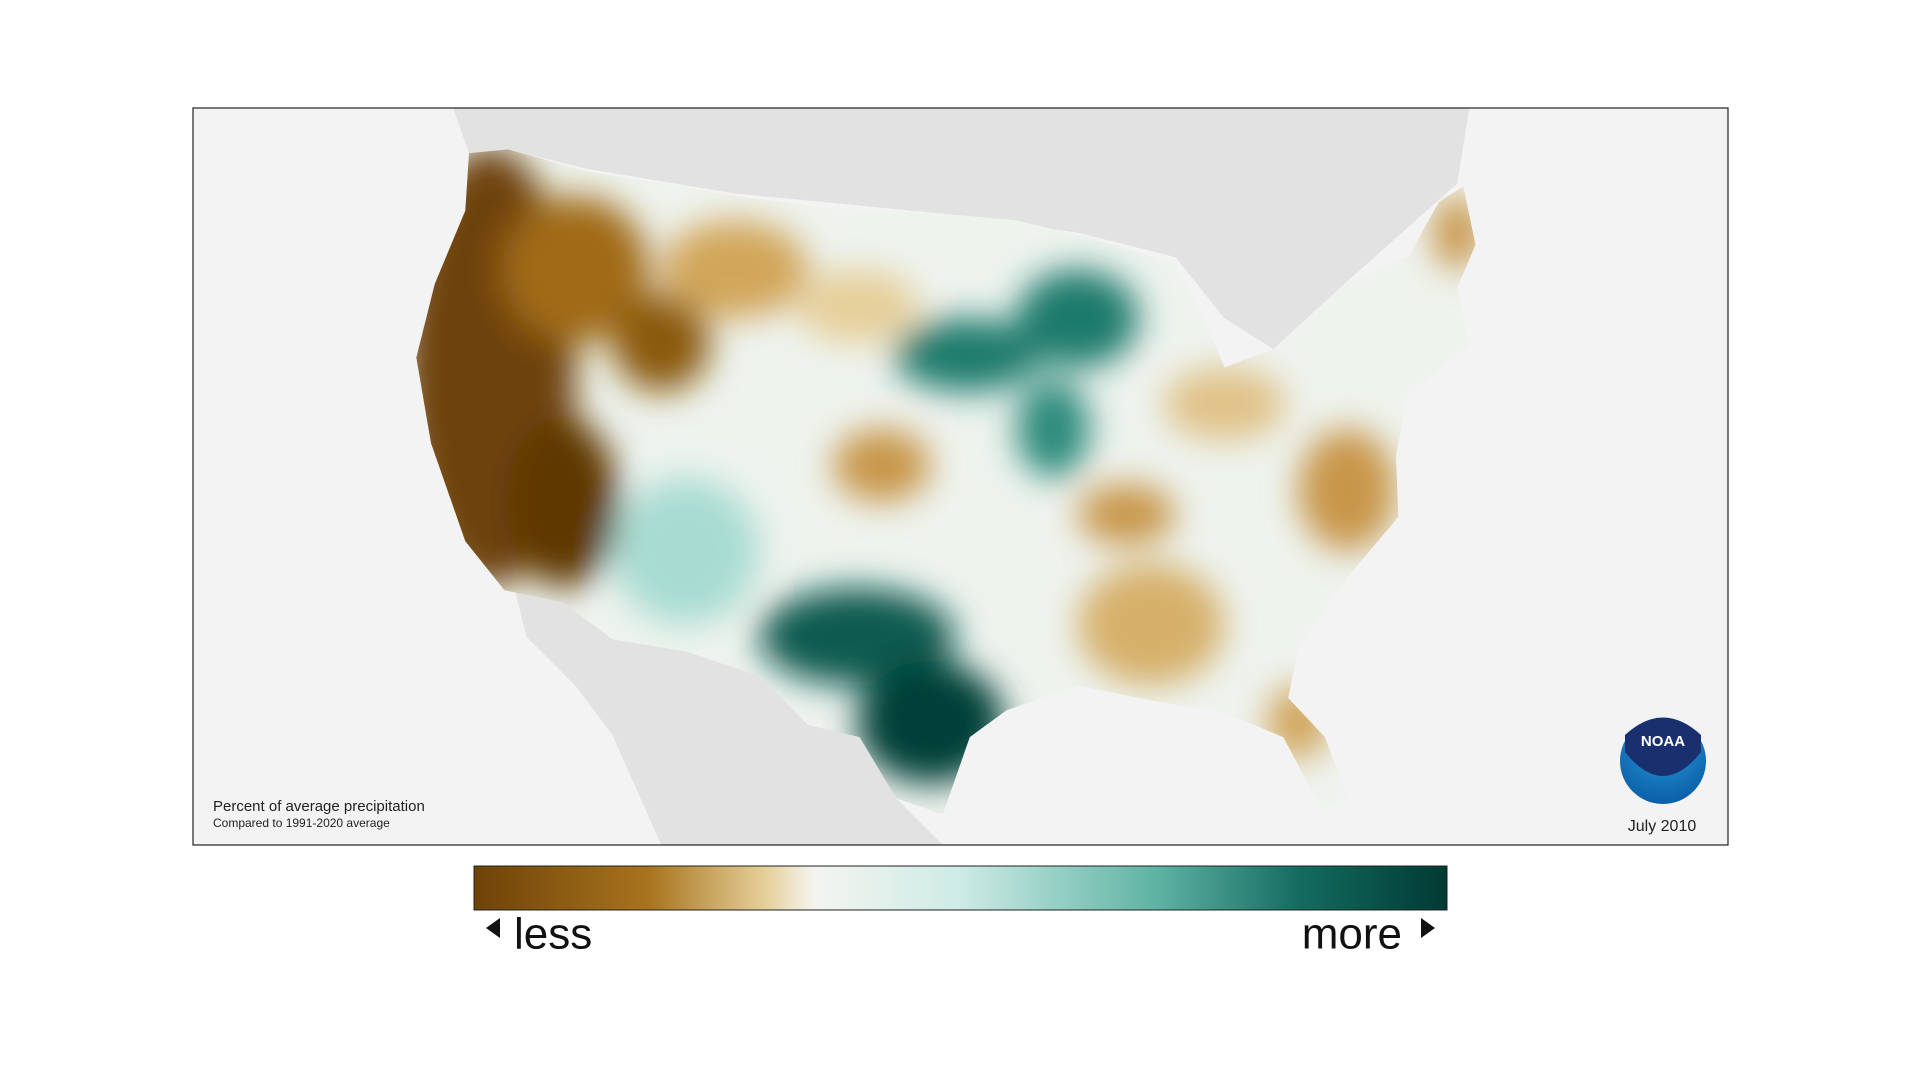 The height and width of the screenshot is (1085, 1920). What do you see at coordinates (960, 888) in the screenshot?
I see `colorbar` at bounding box center [960, 888].